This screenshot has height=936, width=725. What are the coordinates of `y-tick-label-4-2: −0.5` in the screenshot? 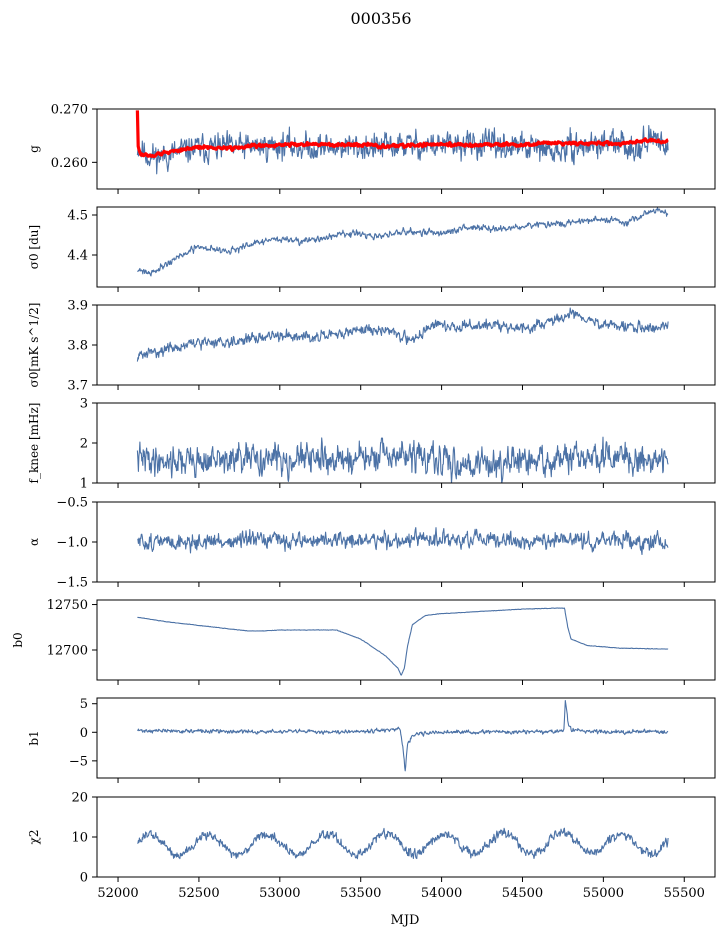 It's located at (72, 503).